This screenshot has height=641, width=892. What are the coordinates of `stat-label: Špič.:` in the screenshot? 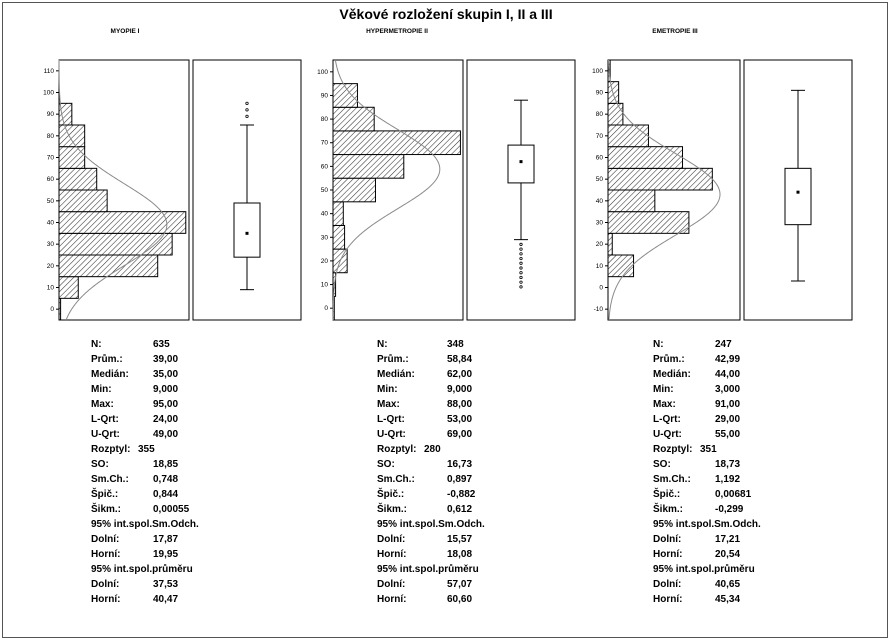 It's located at (105, 494).